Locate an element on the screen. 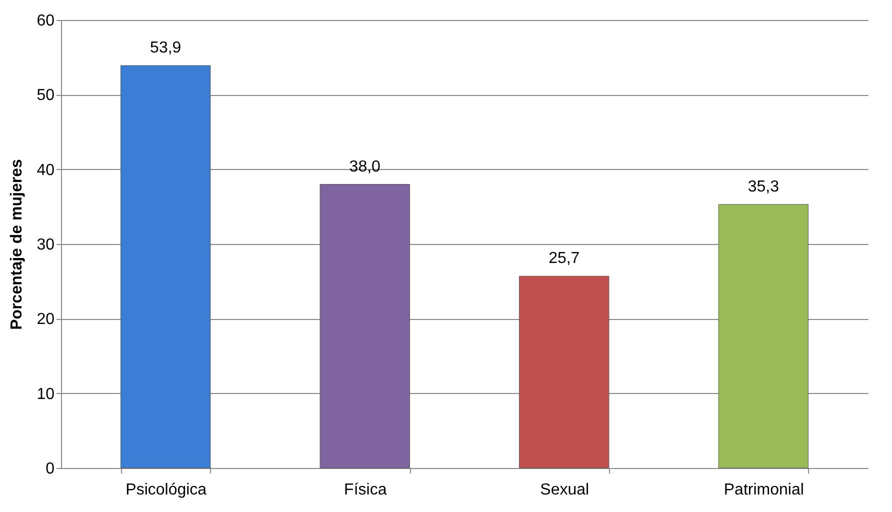  x-tick-label: Patrimonial is located at coordinates (764, 490).